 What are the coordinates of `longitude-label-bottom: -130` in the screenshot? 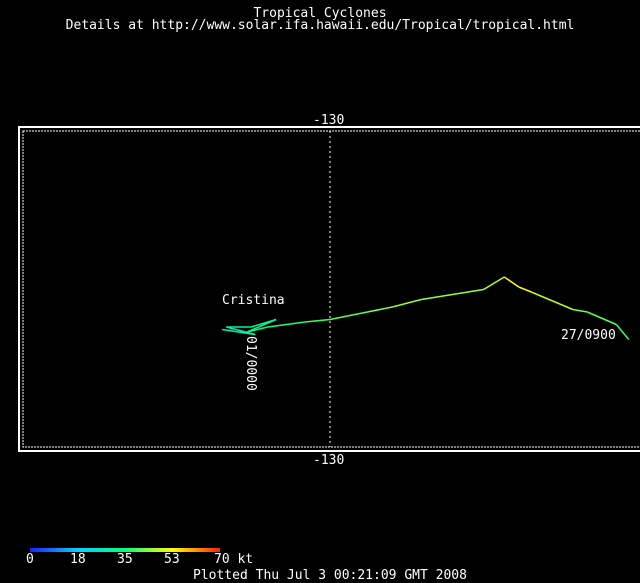 It's located at (329, 460).